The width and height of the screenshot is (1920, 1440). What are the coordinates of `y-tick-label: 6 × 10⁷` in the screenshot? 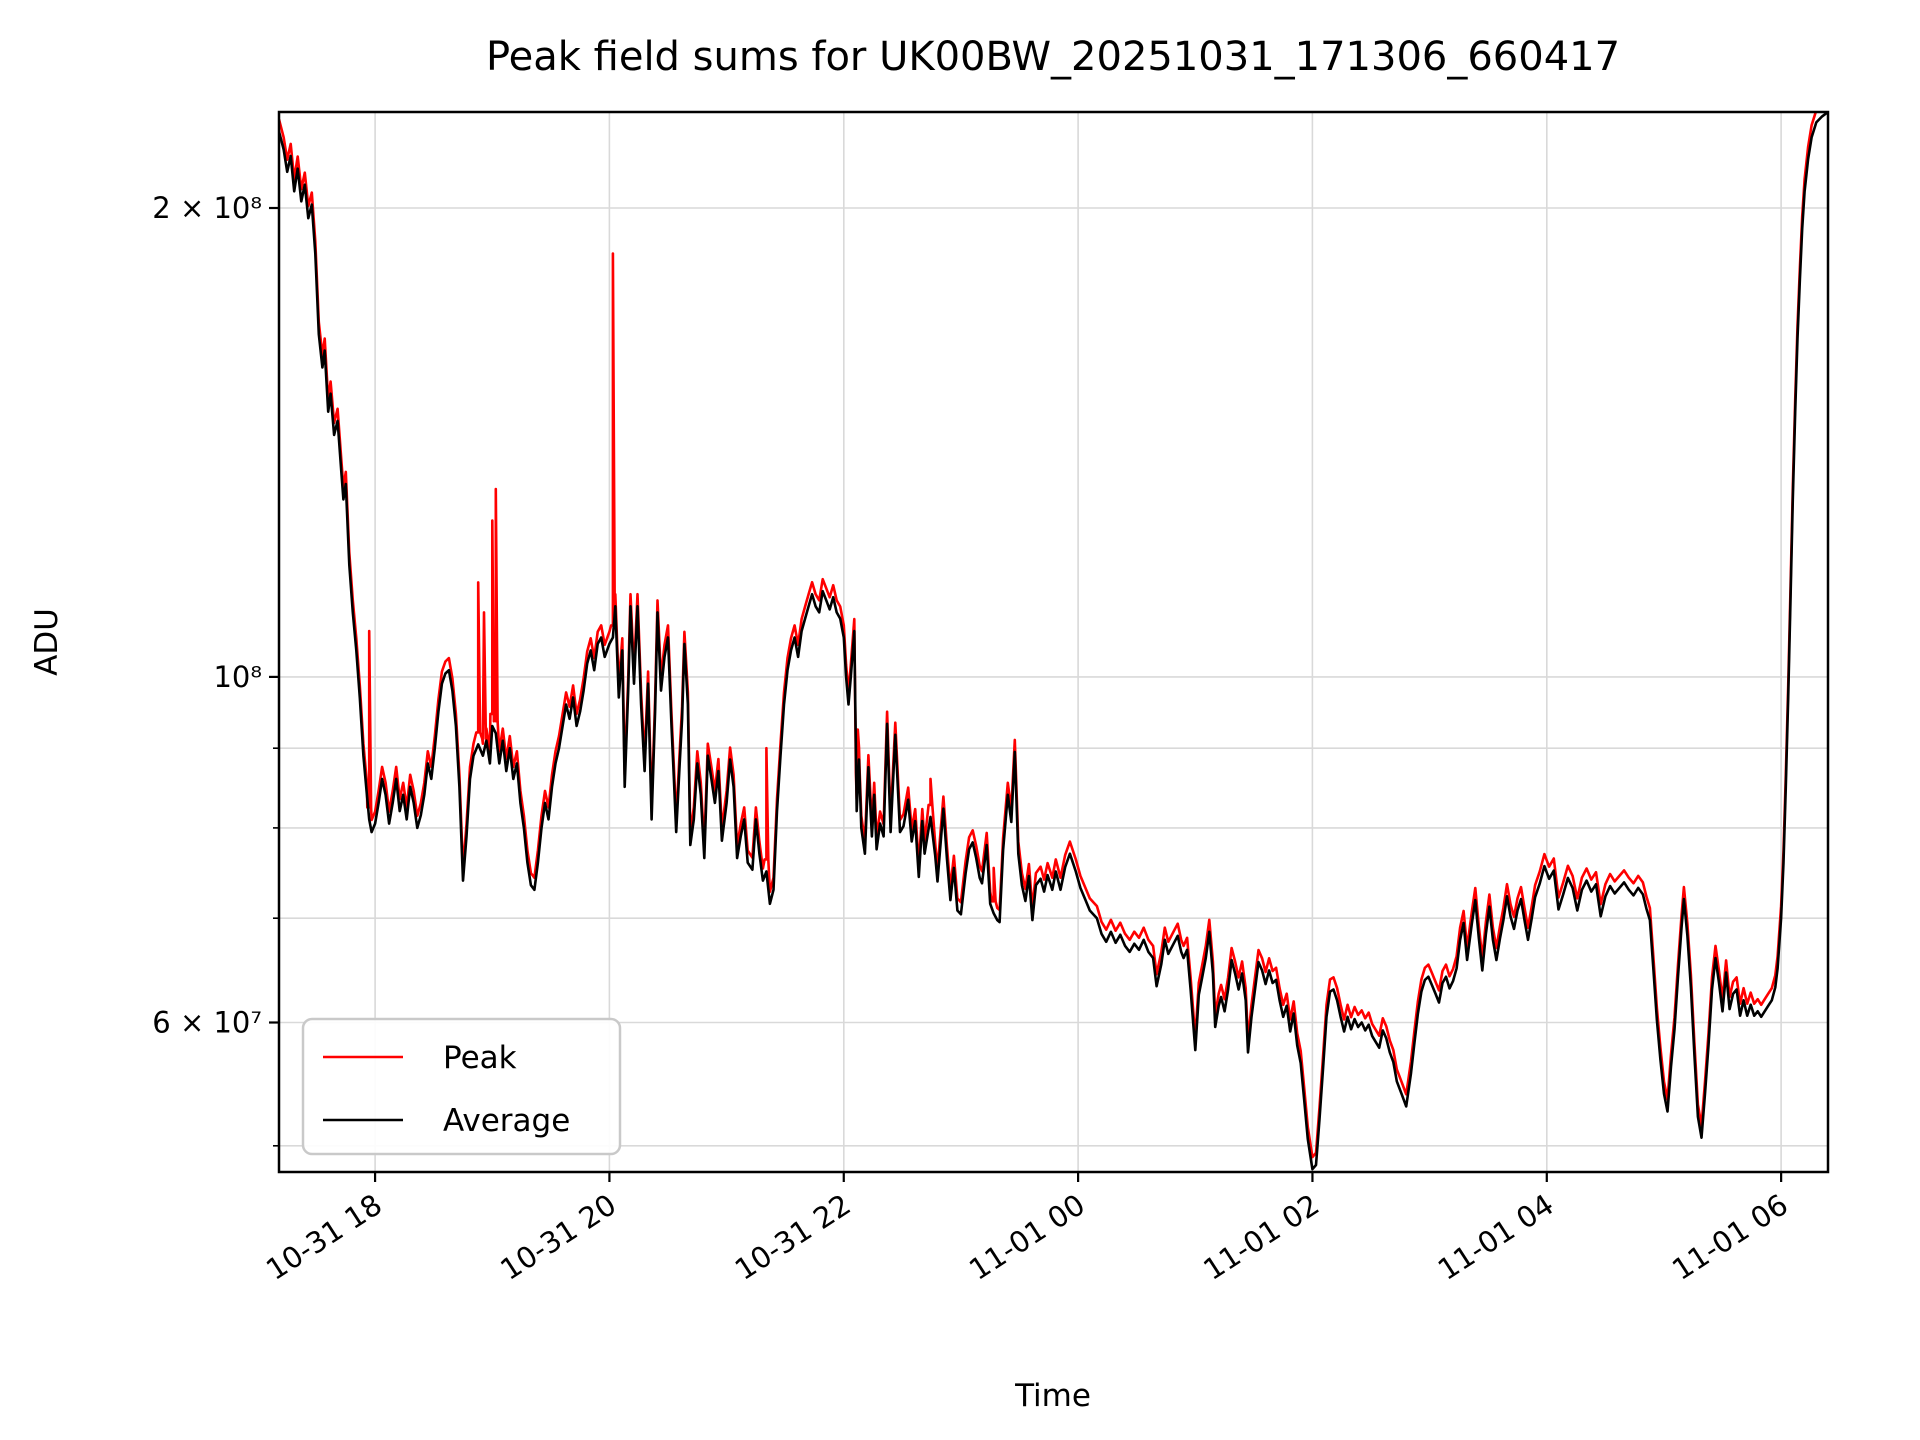 It's located at (207, 1023).